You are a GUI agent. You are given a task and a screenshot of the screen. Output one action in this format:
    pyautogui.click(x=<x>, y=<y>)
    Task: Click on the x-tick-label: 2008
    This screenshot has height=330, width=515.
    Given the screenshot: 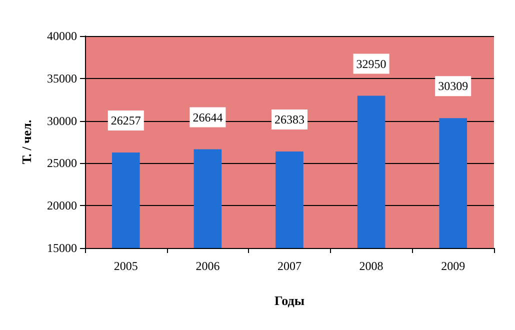 What is the action you would take?
    pyautogui.click(x=371, y=266)
    